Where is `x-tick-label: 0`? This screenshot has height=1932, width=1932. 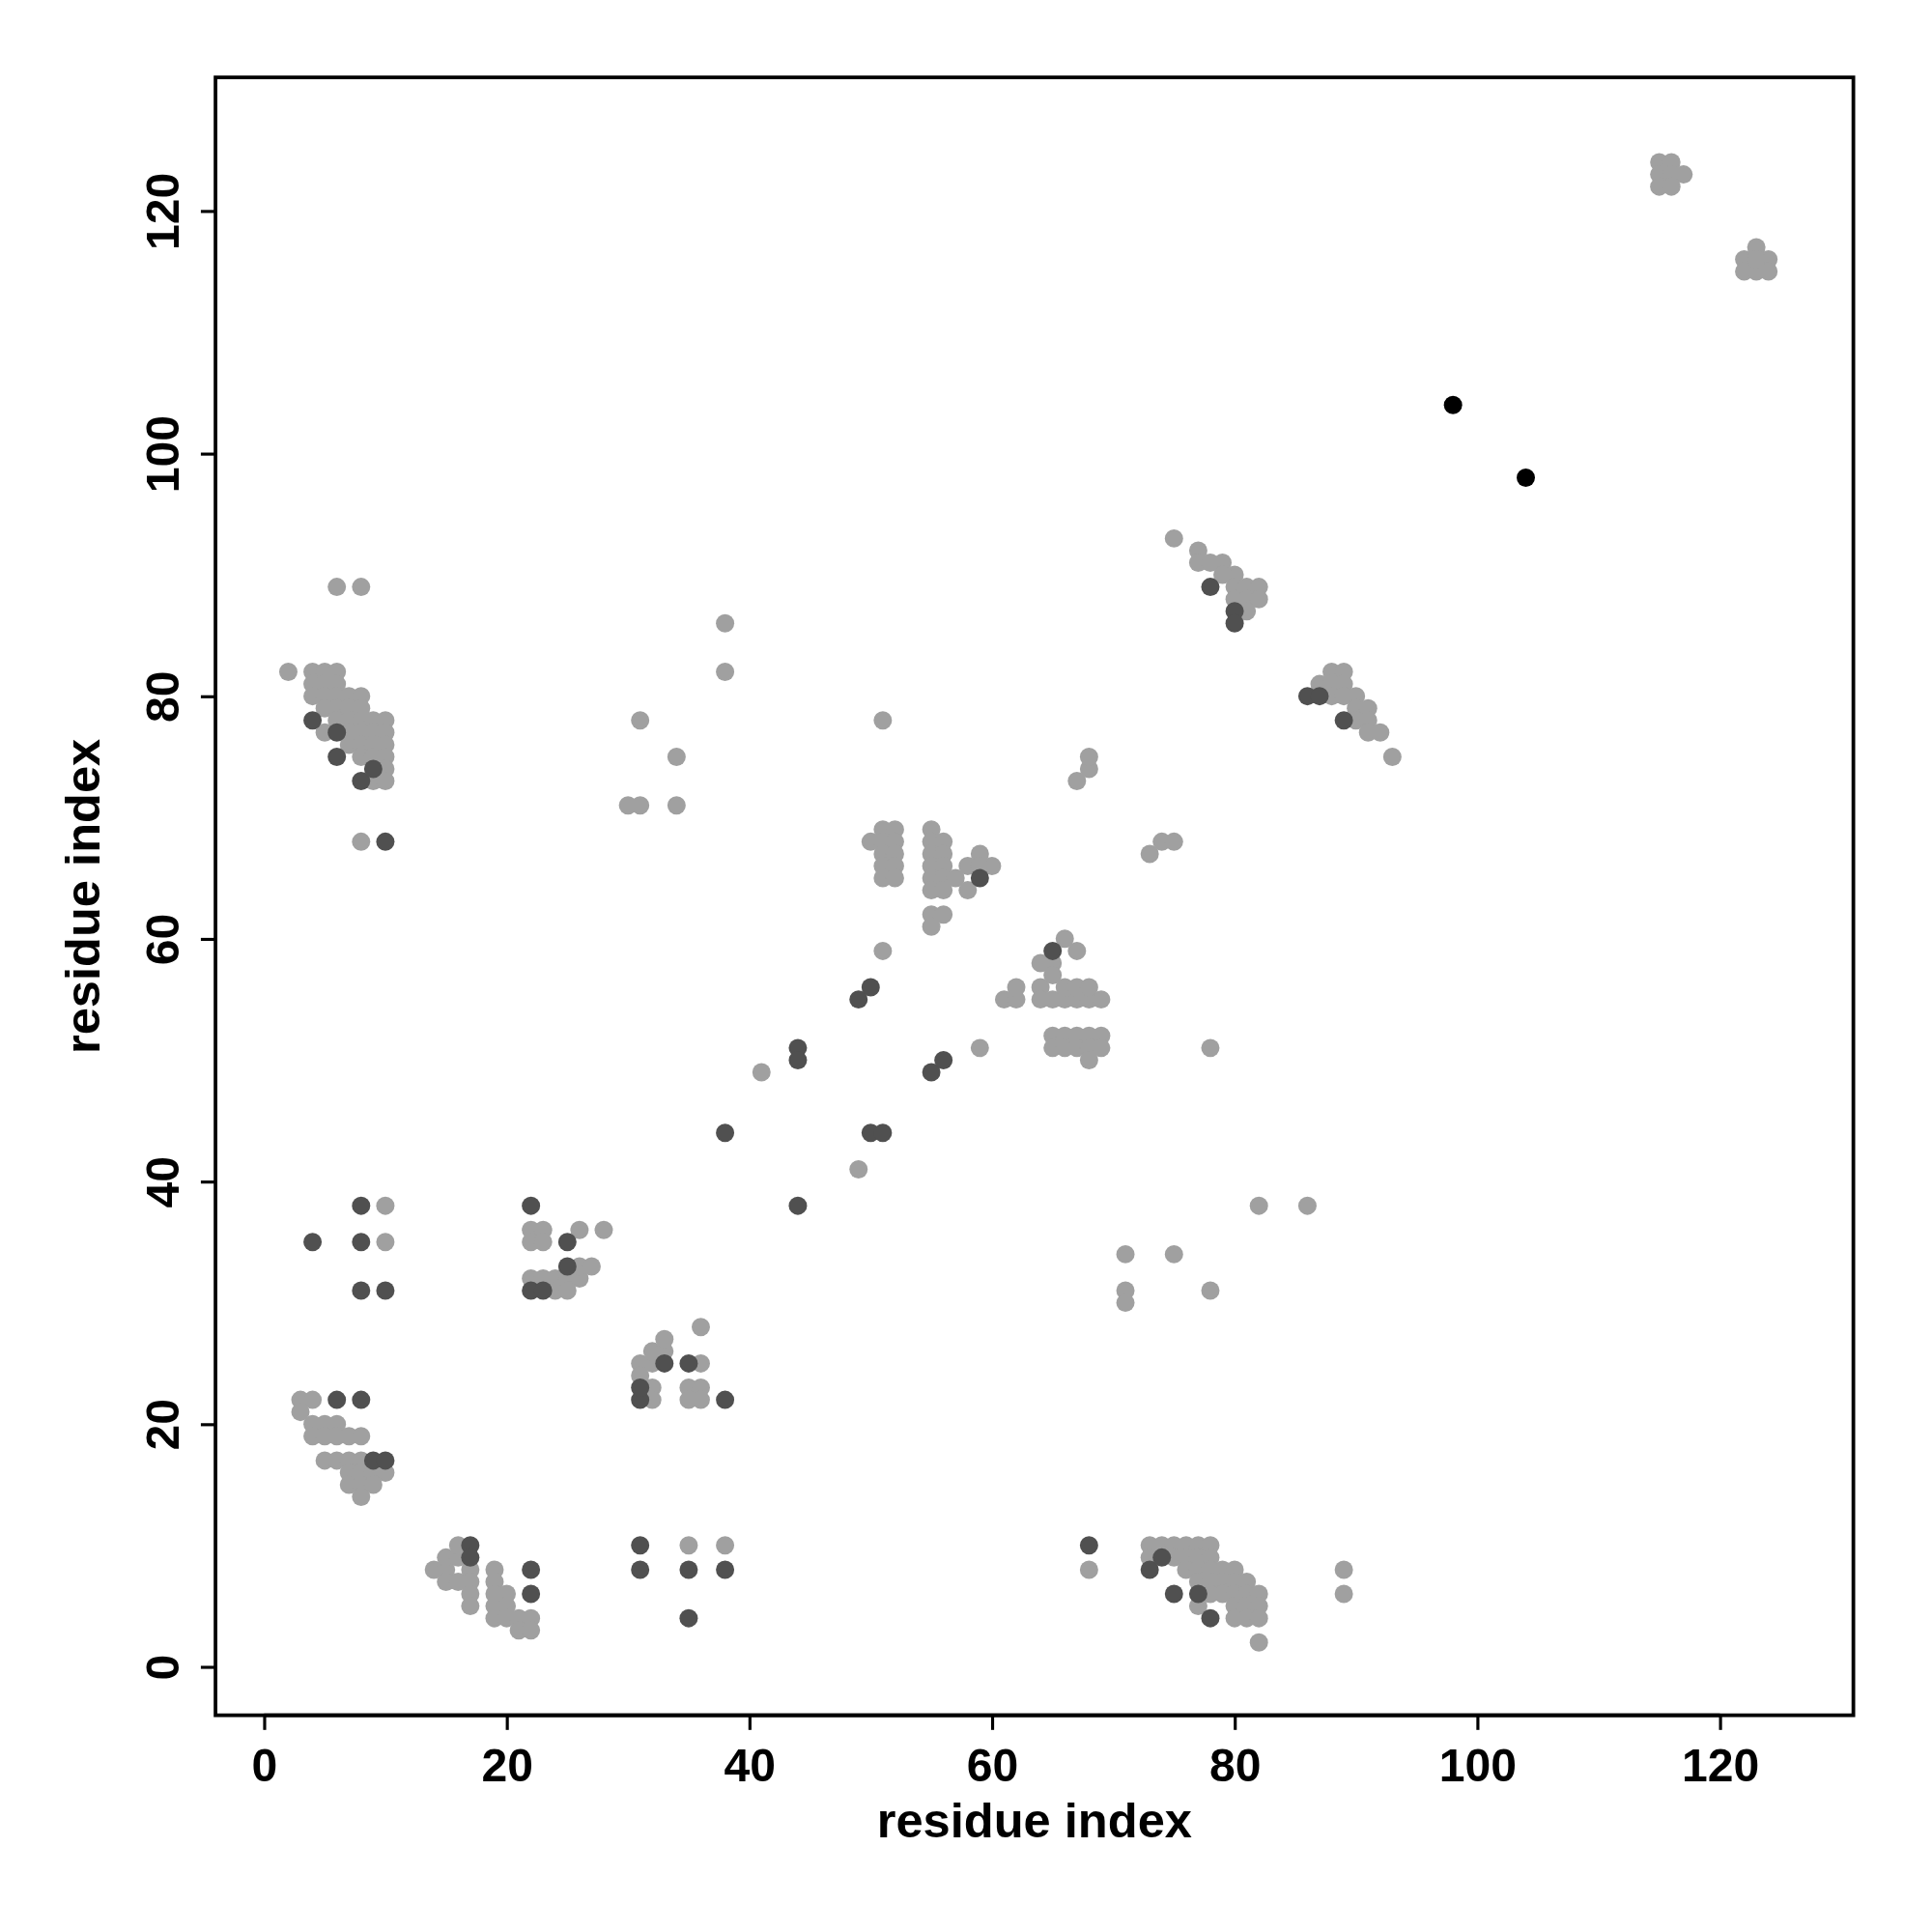 x-tick-label: 0 is located at coordinates (264, 1765).